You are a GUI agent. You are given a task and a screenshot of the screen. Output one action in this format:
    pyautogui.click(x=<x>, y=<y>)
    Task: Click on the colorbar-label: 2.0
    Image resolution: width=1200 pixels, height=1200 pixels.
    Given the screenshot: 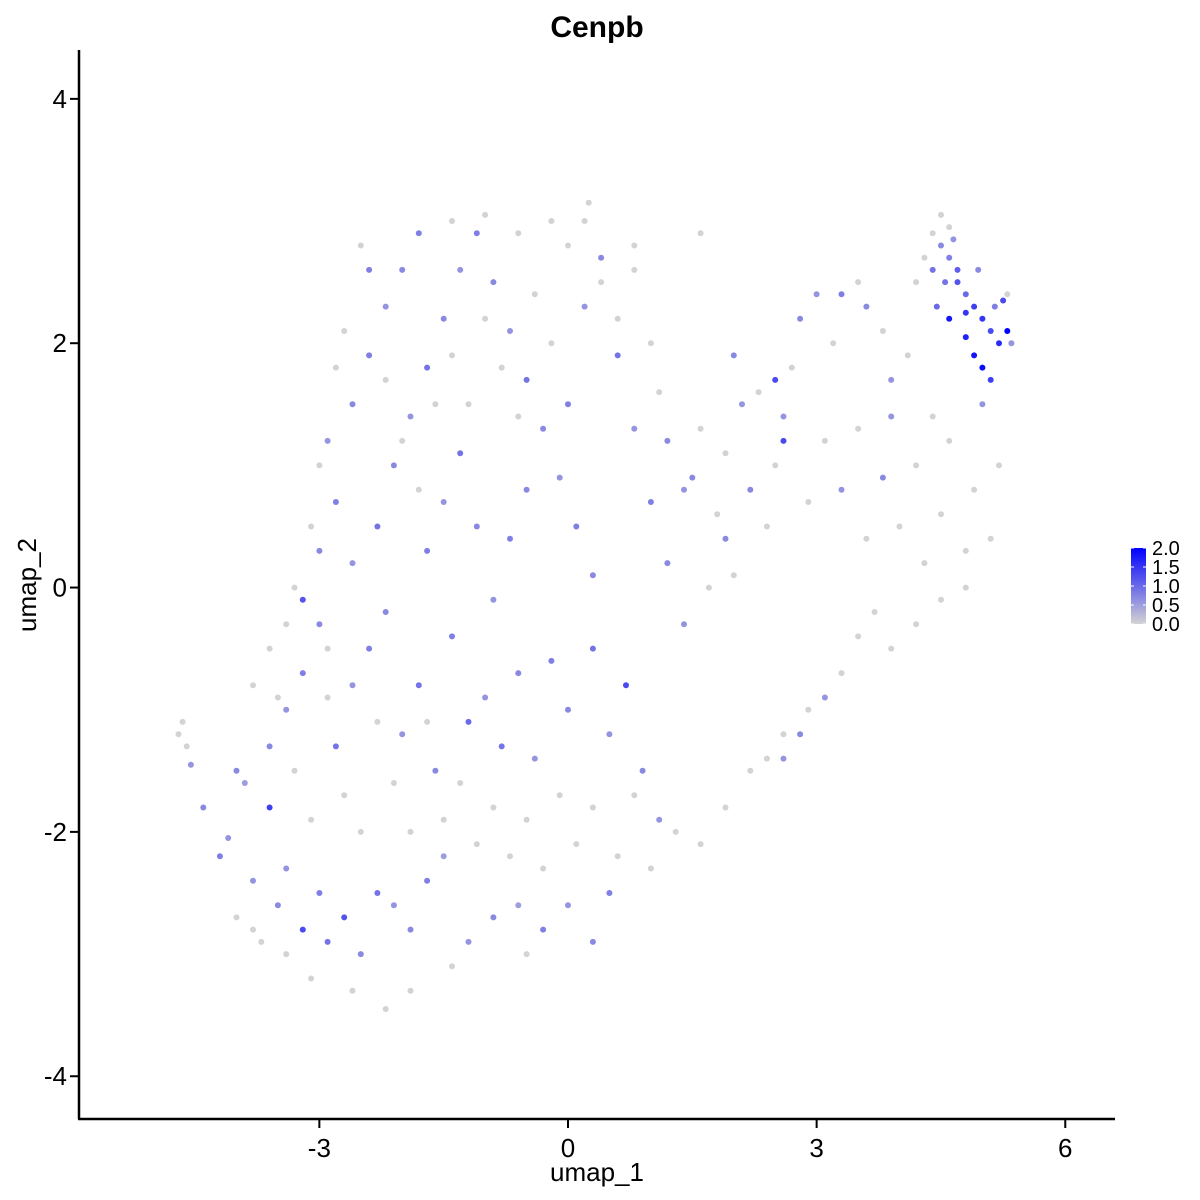 What is the action you would take?
    pyautogui.click(x=1166, y=549)
    